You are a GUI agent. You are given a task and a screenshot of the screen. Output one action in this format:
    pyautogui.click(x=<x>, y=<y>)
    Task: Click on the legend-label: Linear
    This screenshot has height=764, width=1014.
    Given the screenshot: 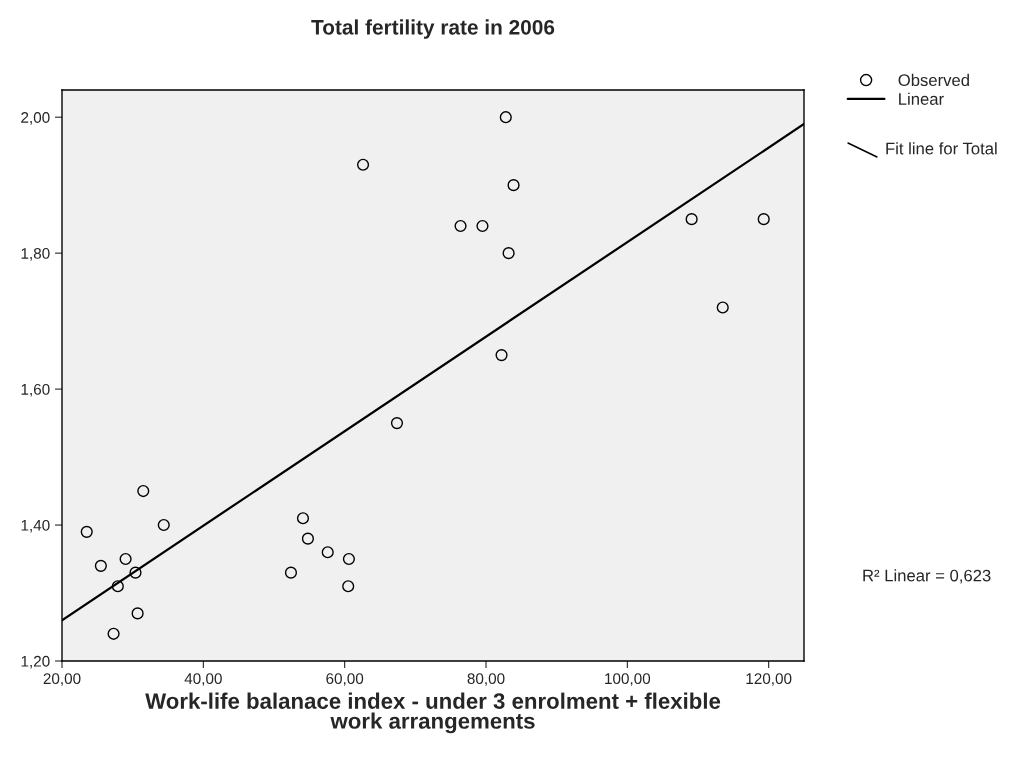 What is the action you would take?
    pyautogui.click(x=921, y=98)
    